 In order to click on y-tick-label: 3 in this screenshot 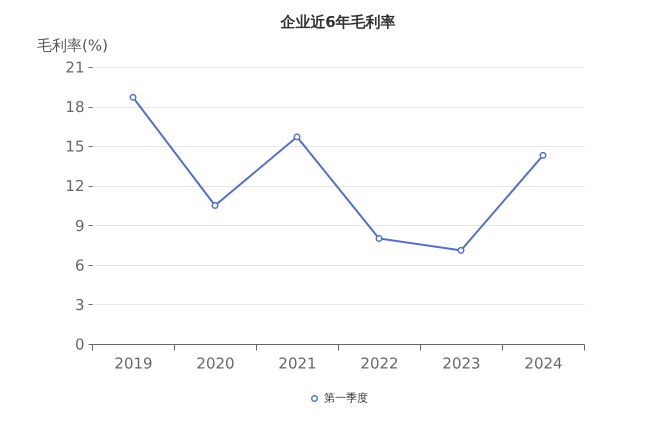, I will do `click(79, 305)`.